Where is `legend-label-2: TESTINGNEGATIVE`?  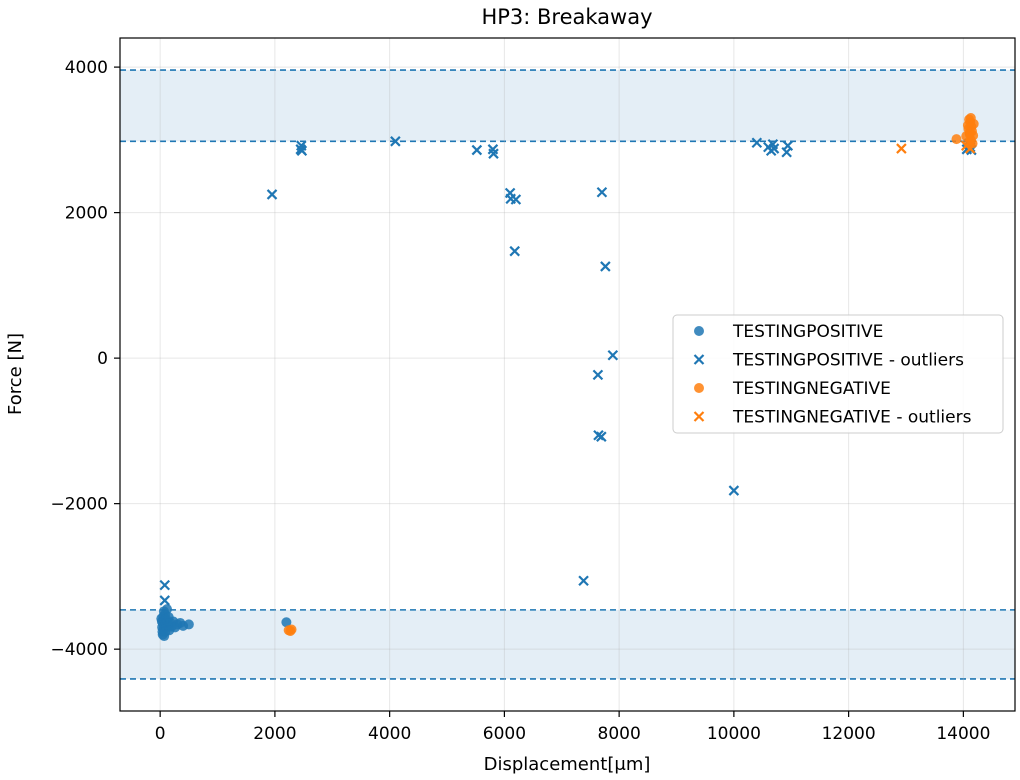
legend-label-2: TESTINGNEGATIVE is located at coordinates (811, 389).